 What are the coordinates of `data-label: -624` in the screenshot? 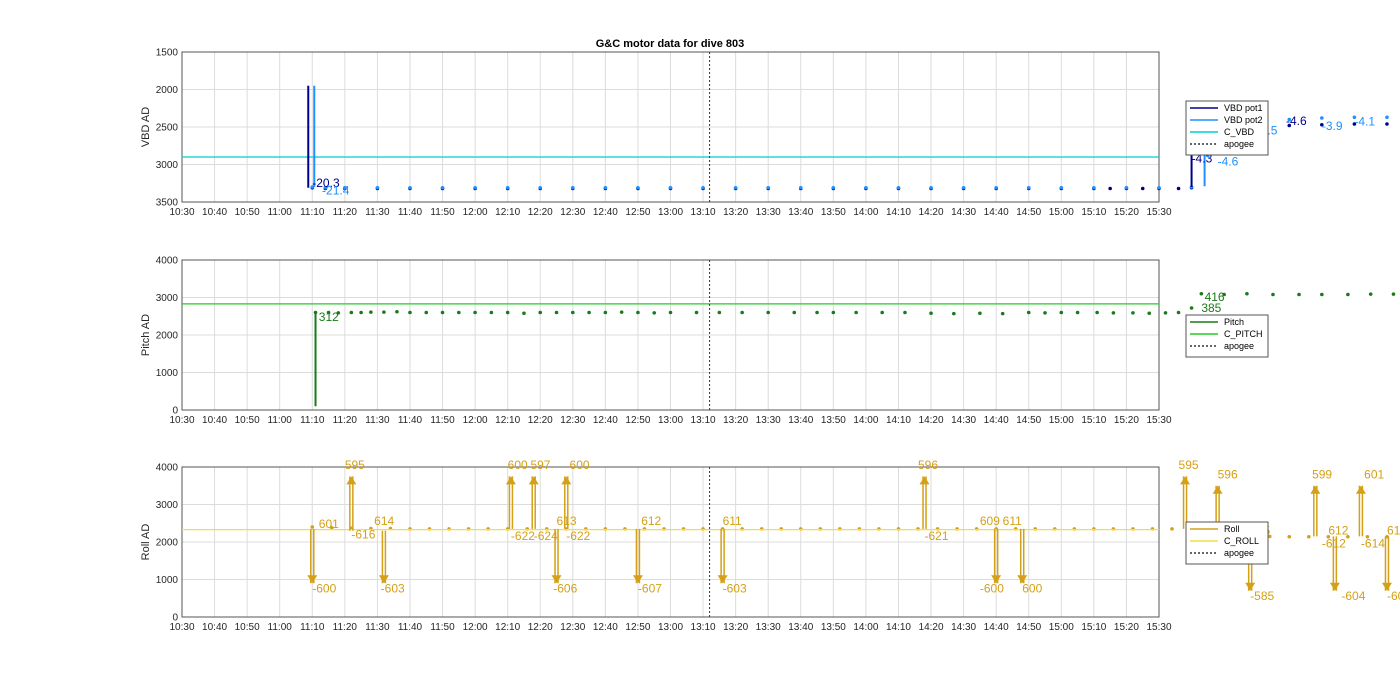 It's located at (546, 536).